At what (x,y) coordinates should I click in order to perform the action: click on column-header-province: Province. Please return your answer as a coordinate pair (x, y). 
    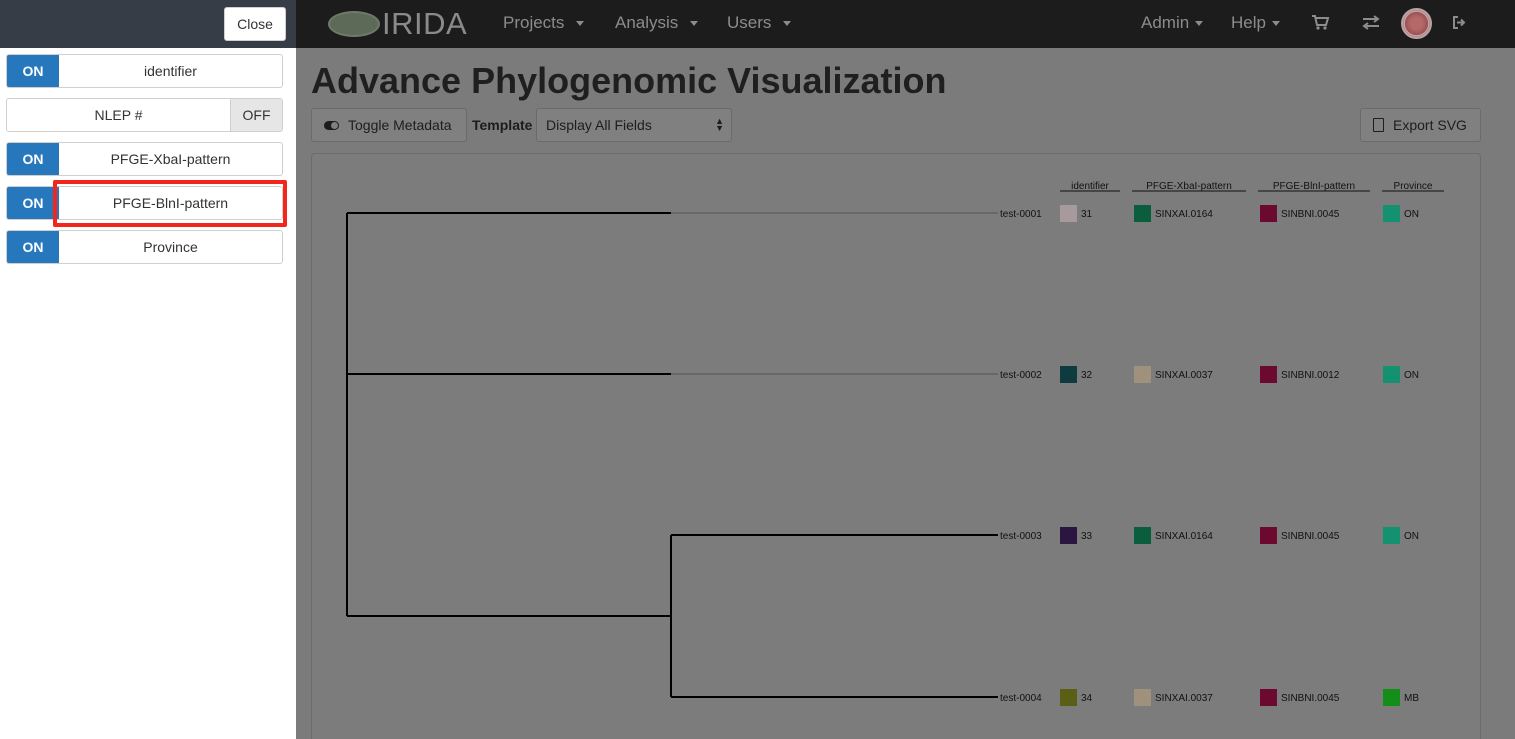
    Looking at the image, I should click on (1413, 186).